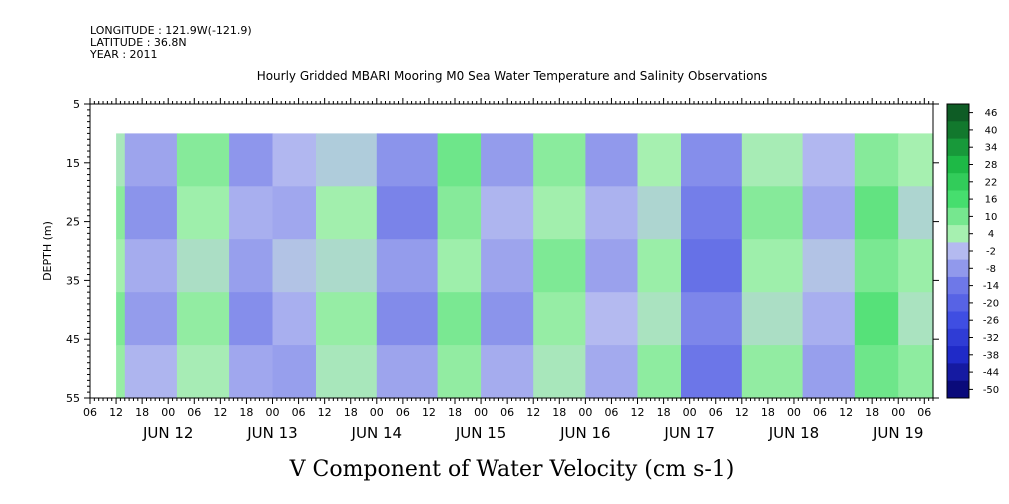 Image resolution: width=1009 pixels, height=504 pixels. Describe the element at coordinates (688, 433) in the screenshot. I see `x-day-label: JUN 17` at that location.